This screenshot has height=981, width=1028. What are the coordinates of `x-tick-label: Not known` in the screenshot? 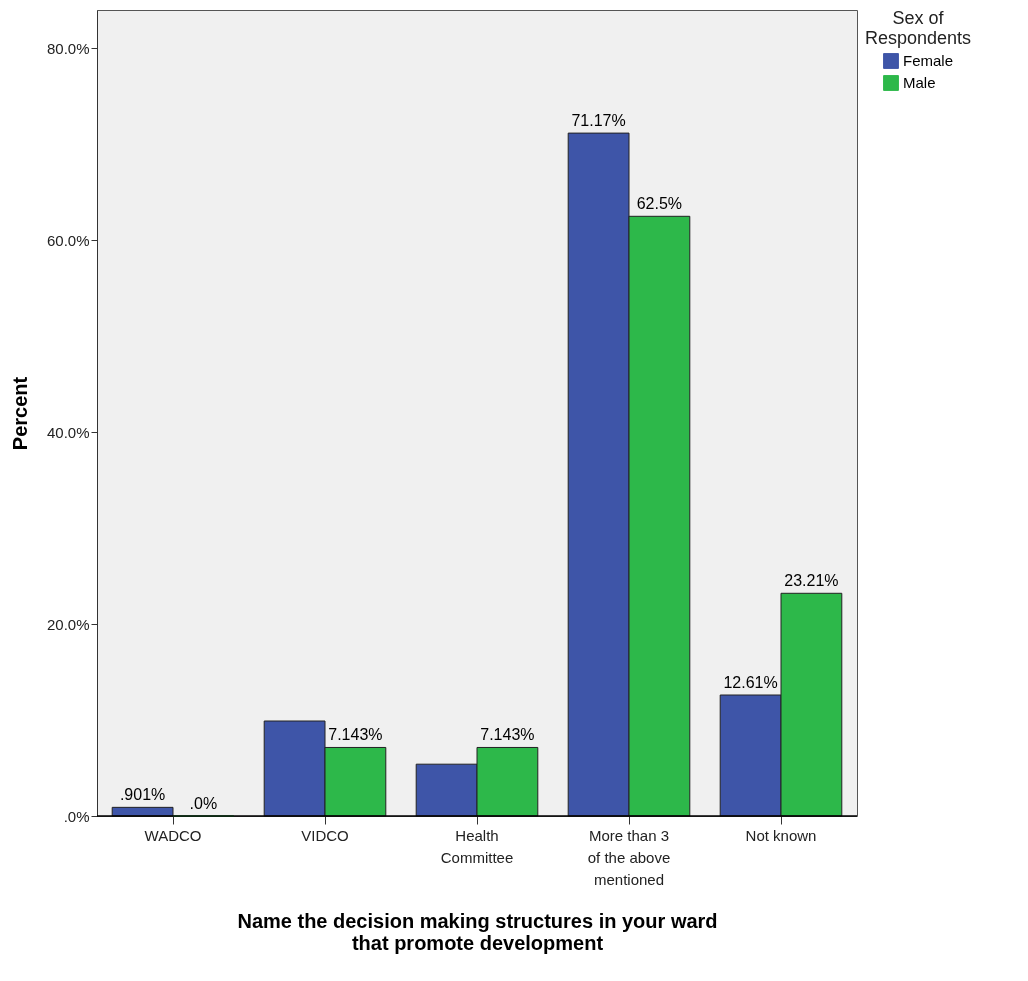 It's located at (781, 835).